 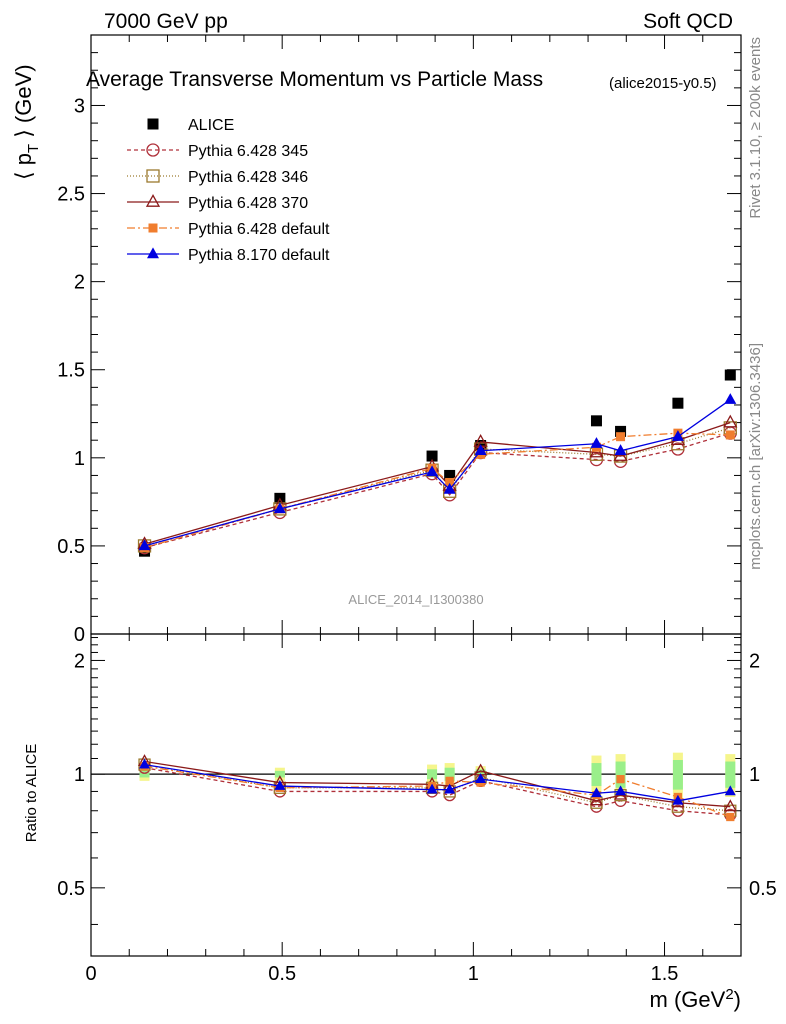 I want to click on legend-entry-0: ALICE, so click(x=190, y=125).